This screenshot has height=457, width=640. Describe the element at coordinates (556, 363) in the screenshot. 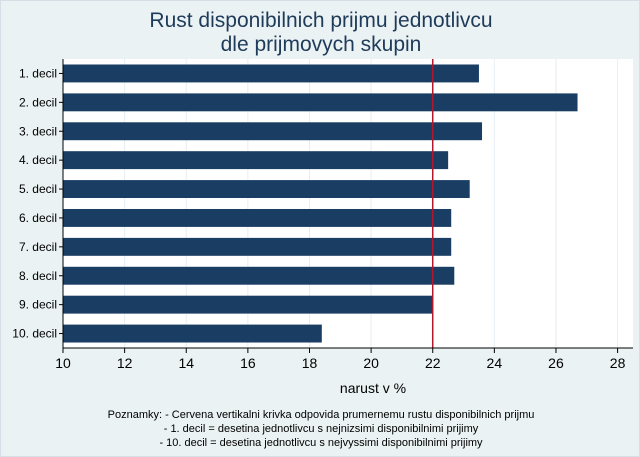

I see `x-tick-label: 26` at that location.